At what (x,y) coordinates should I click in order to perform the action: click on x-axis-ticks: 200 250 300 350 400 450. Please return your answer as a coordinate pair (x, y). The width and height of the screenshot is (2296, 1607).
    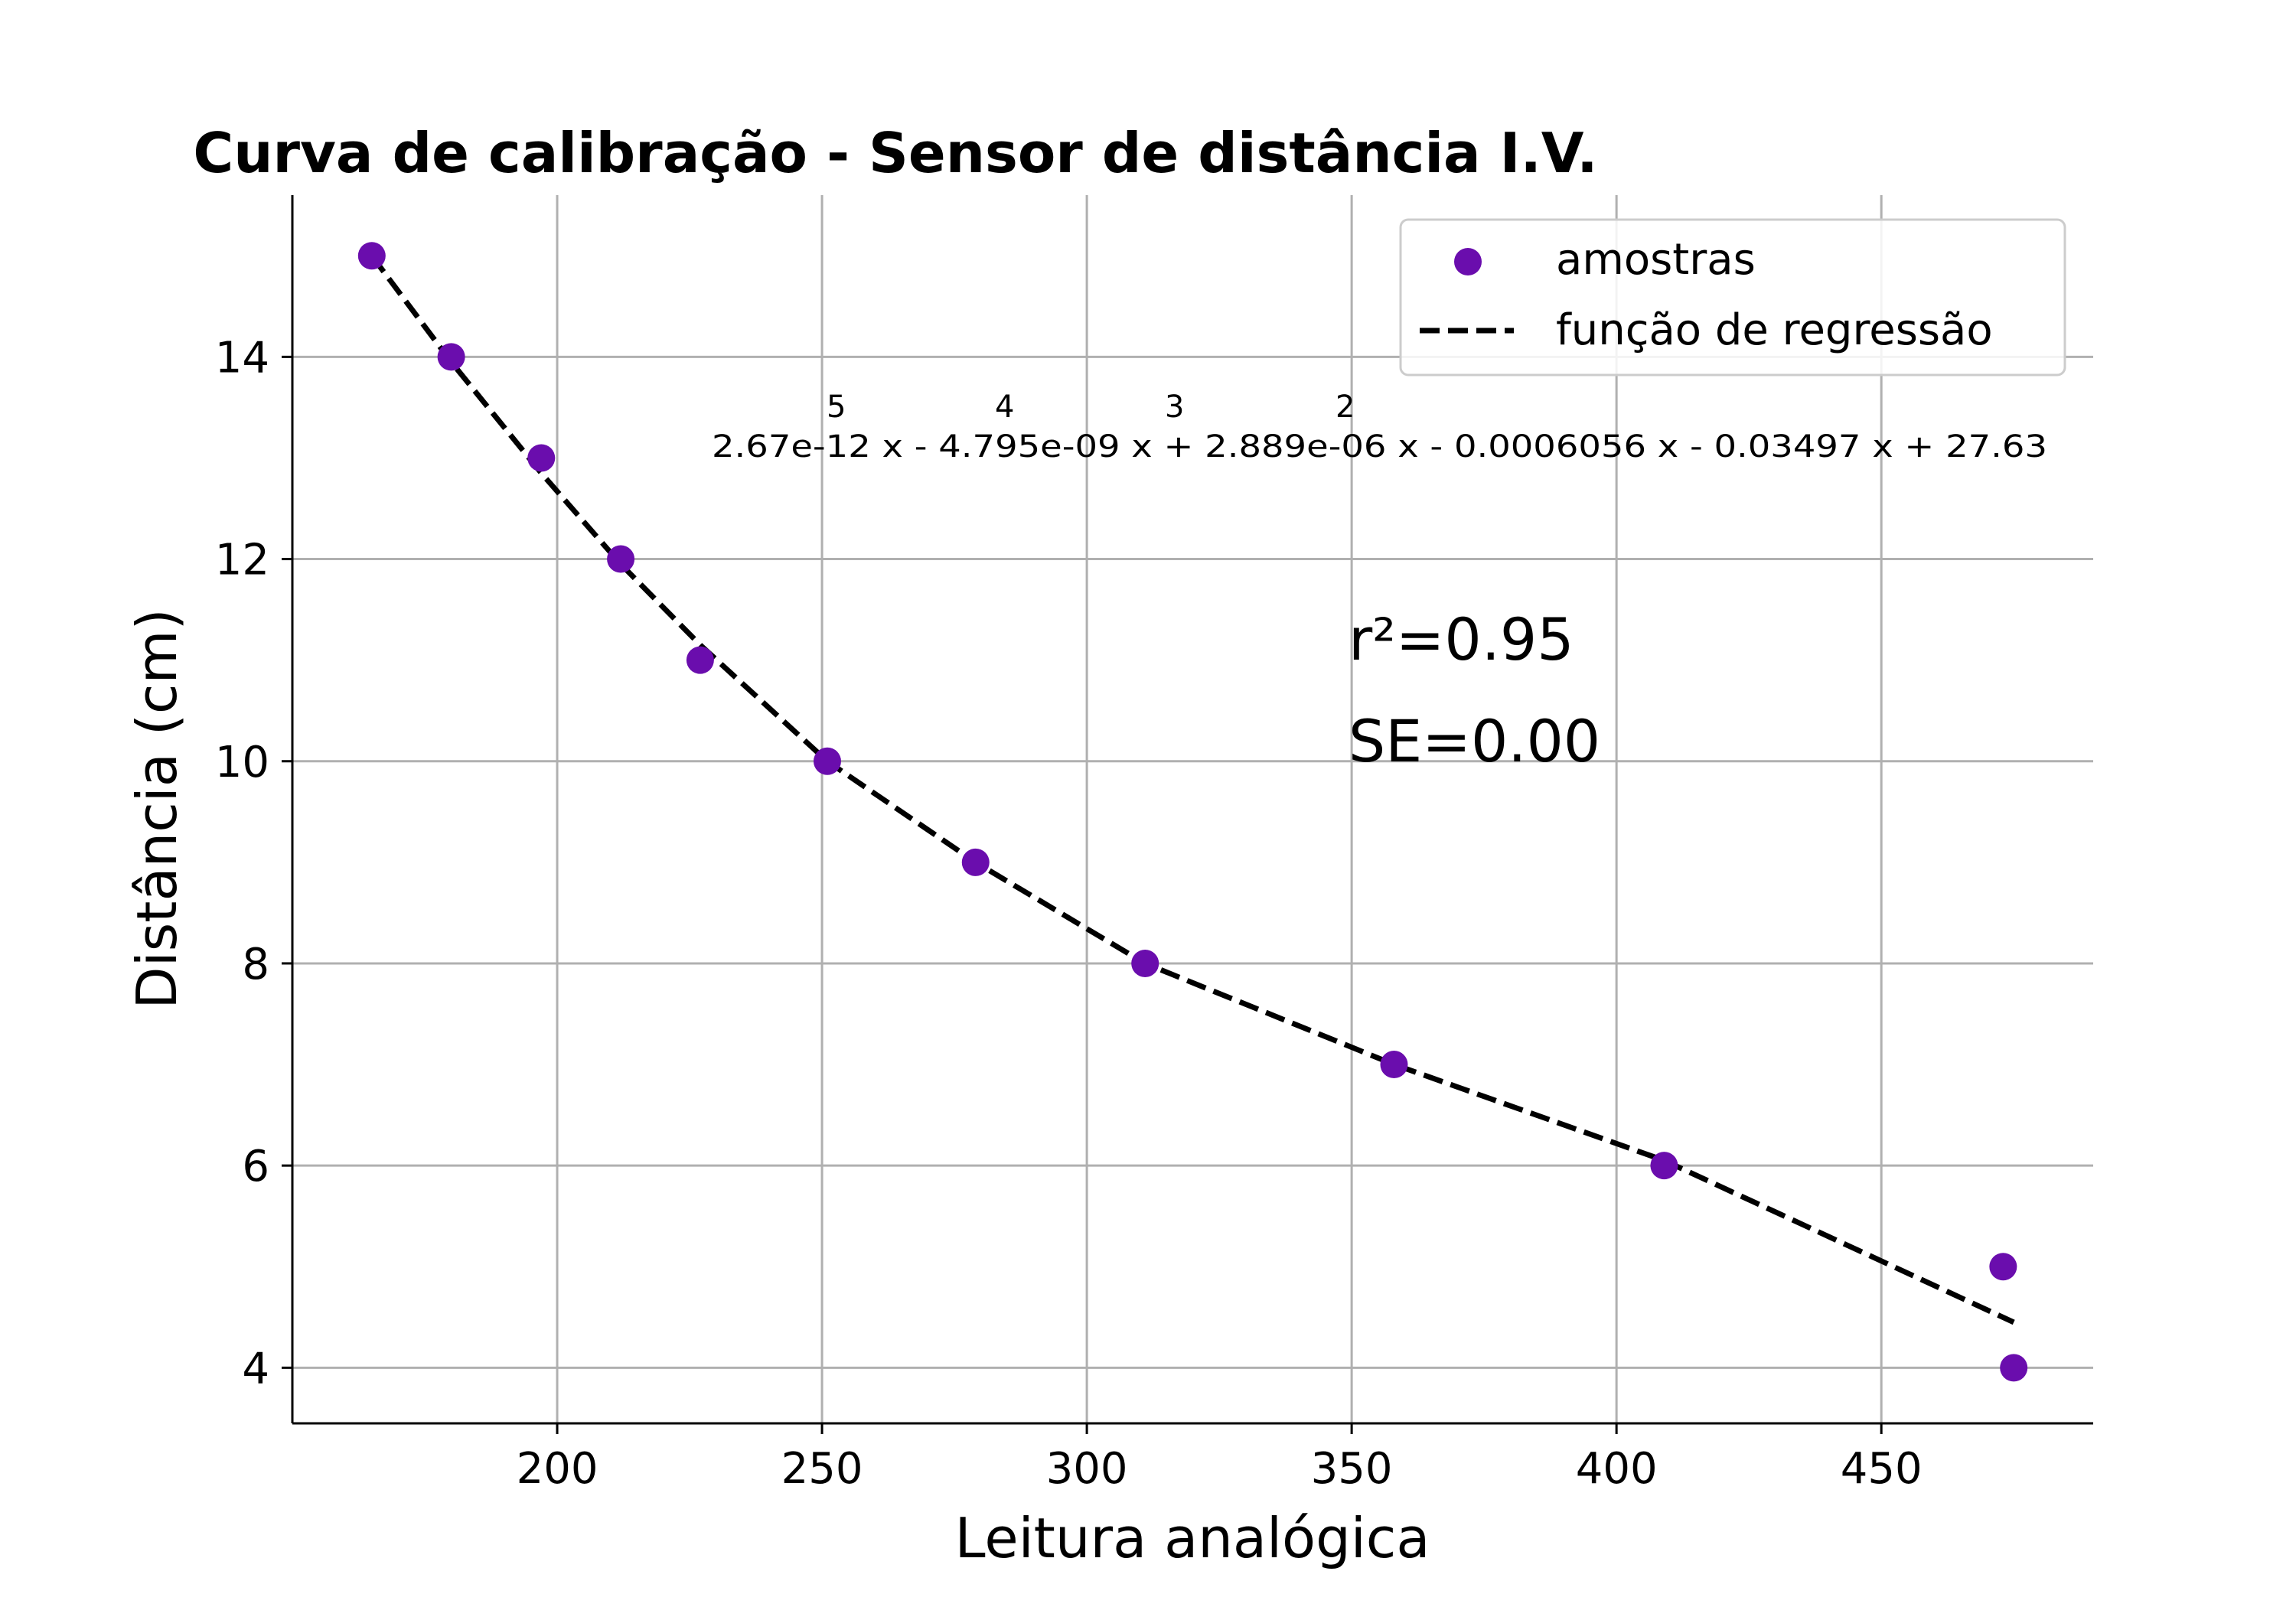
    Looking at the image, I should click on (1220, 1458).